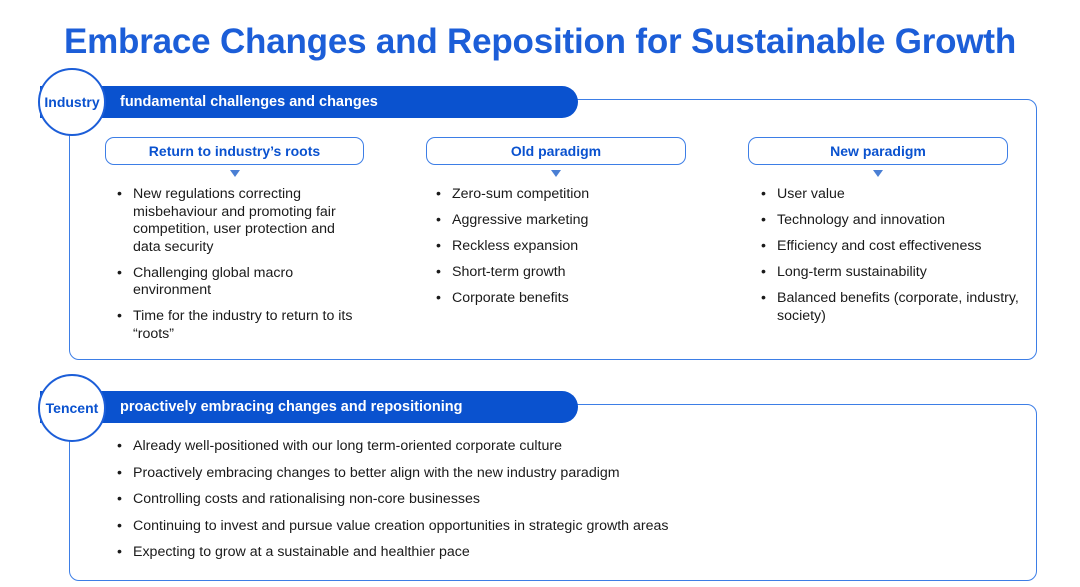 The height and width of the screenshot is (587, 1080). Describe the element at coordinates (889, 221) in the screenshot. I see `list-item: Technology and innovation` at that location.